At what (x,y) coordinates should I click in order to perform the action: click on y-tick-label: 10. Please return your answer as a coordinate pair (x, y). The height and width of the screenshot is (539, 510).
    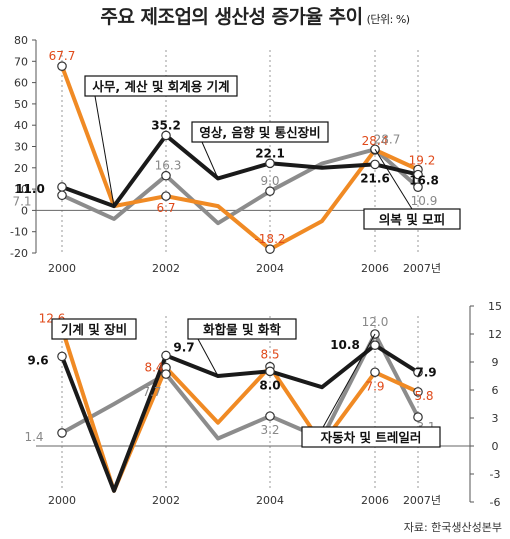
    Looking at the image, I should click on (21, 189).